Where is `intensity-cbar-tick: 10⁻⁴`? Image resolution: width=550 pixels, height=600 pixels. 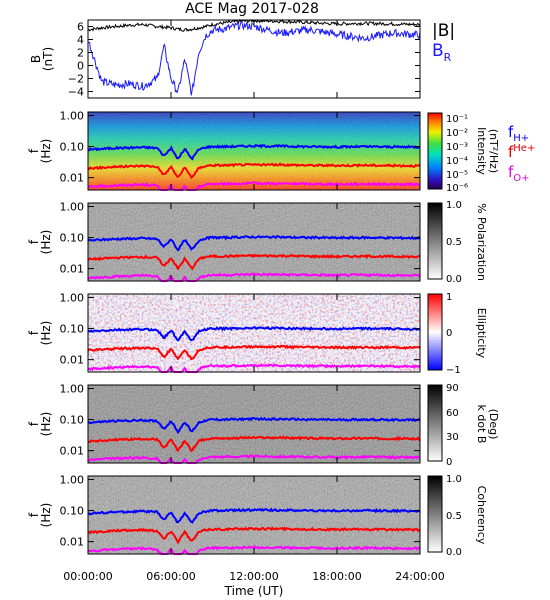 intensity-cbar-tick: 10⁻⁴ is located at coordinates (457, 161).